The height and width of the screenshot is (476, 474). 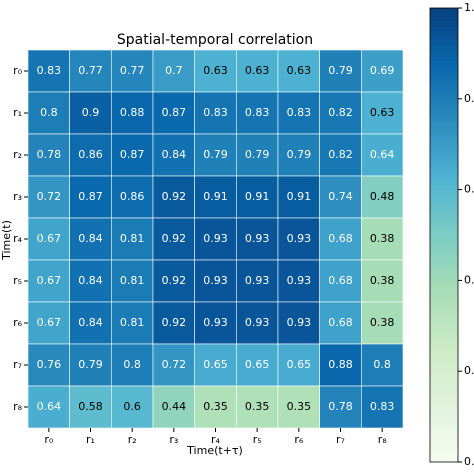 I want to click on x-tick-label: r₇, so click(x=340, y=439).